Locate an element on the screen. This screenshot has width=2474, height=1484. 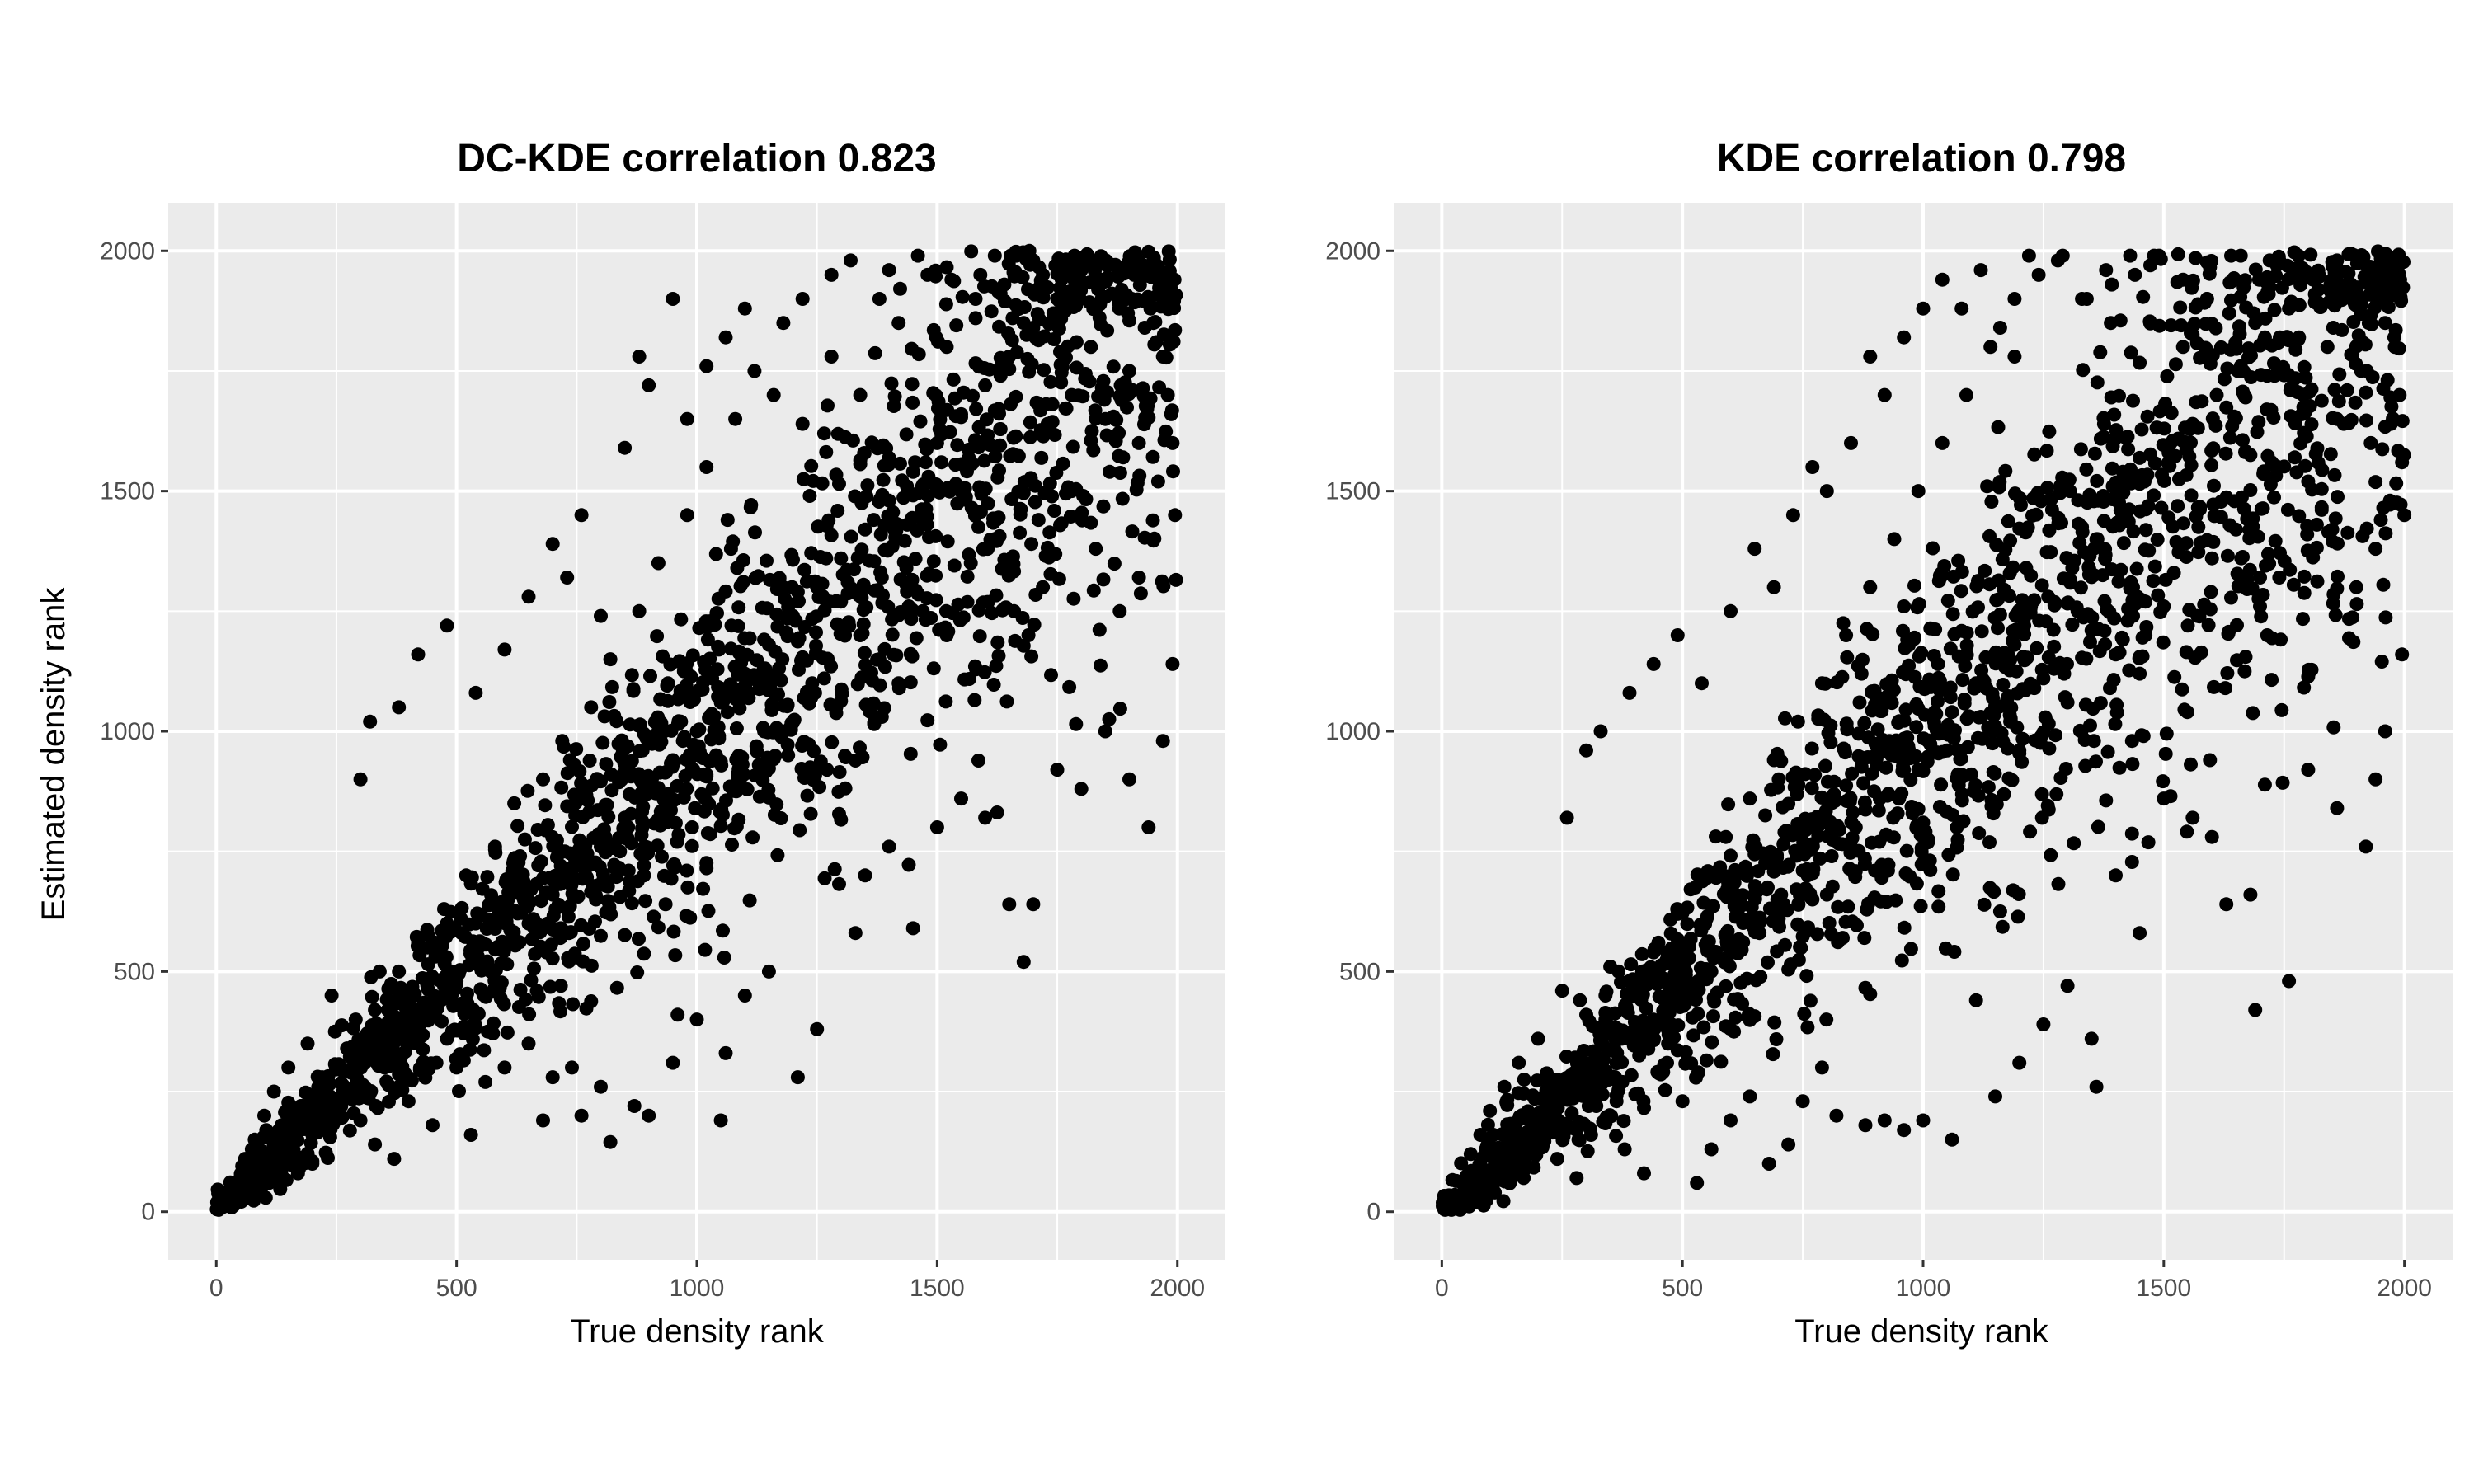
x-tick-label: 0 is located at coordinates (1442, 1288).